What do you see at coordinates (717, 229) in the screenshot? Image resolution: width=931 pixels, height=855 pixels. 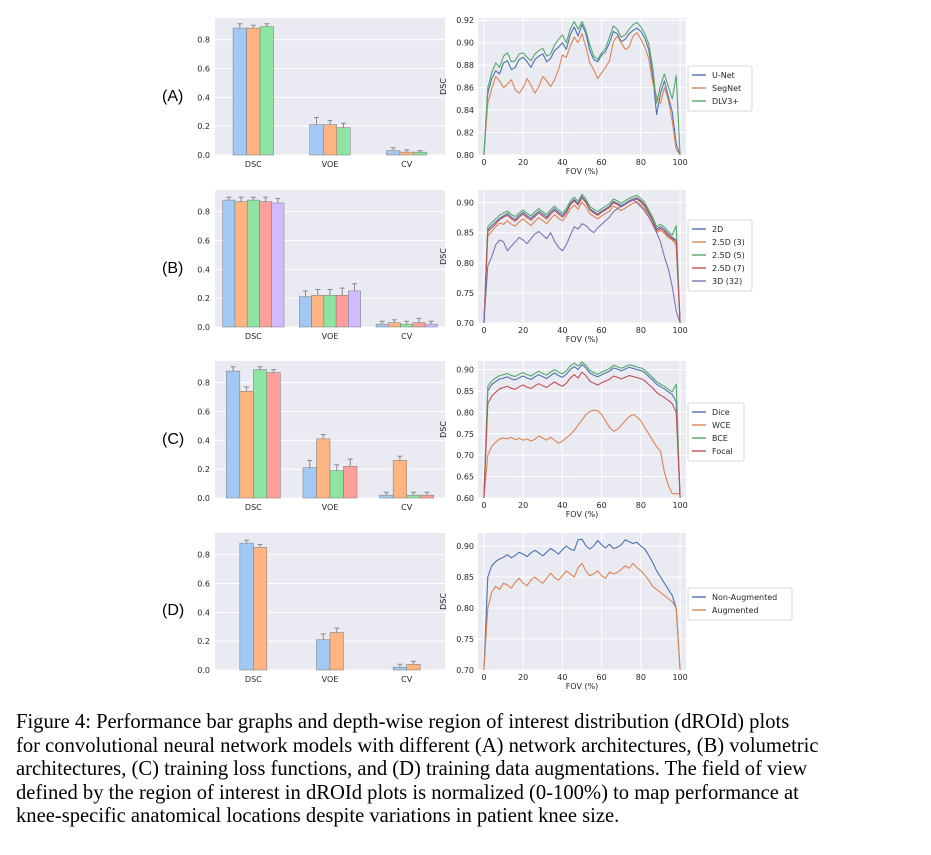 I see `legend-label: 2D` at bounding box center [717, 229].